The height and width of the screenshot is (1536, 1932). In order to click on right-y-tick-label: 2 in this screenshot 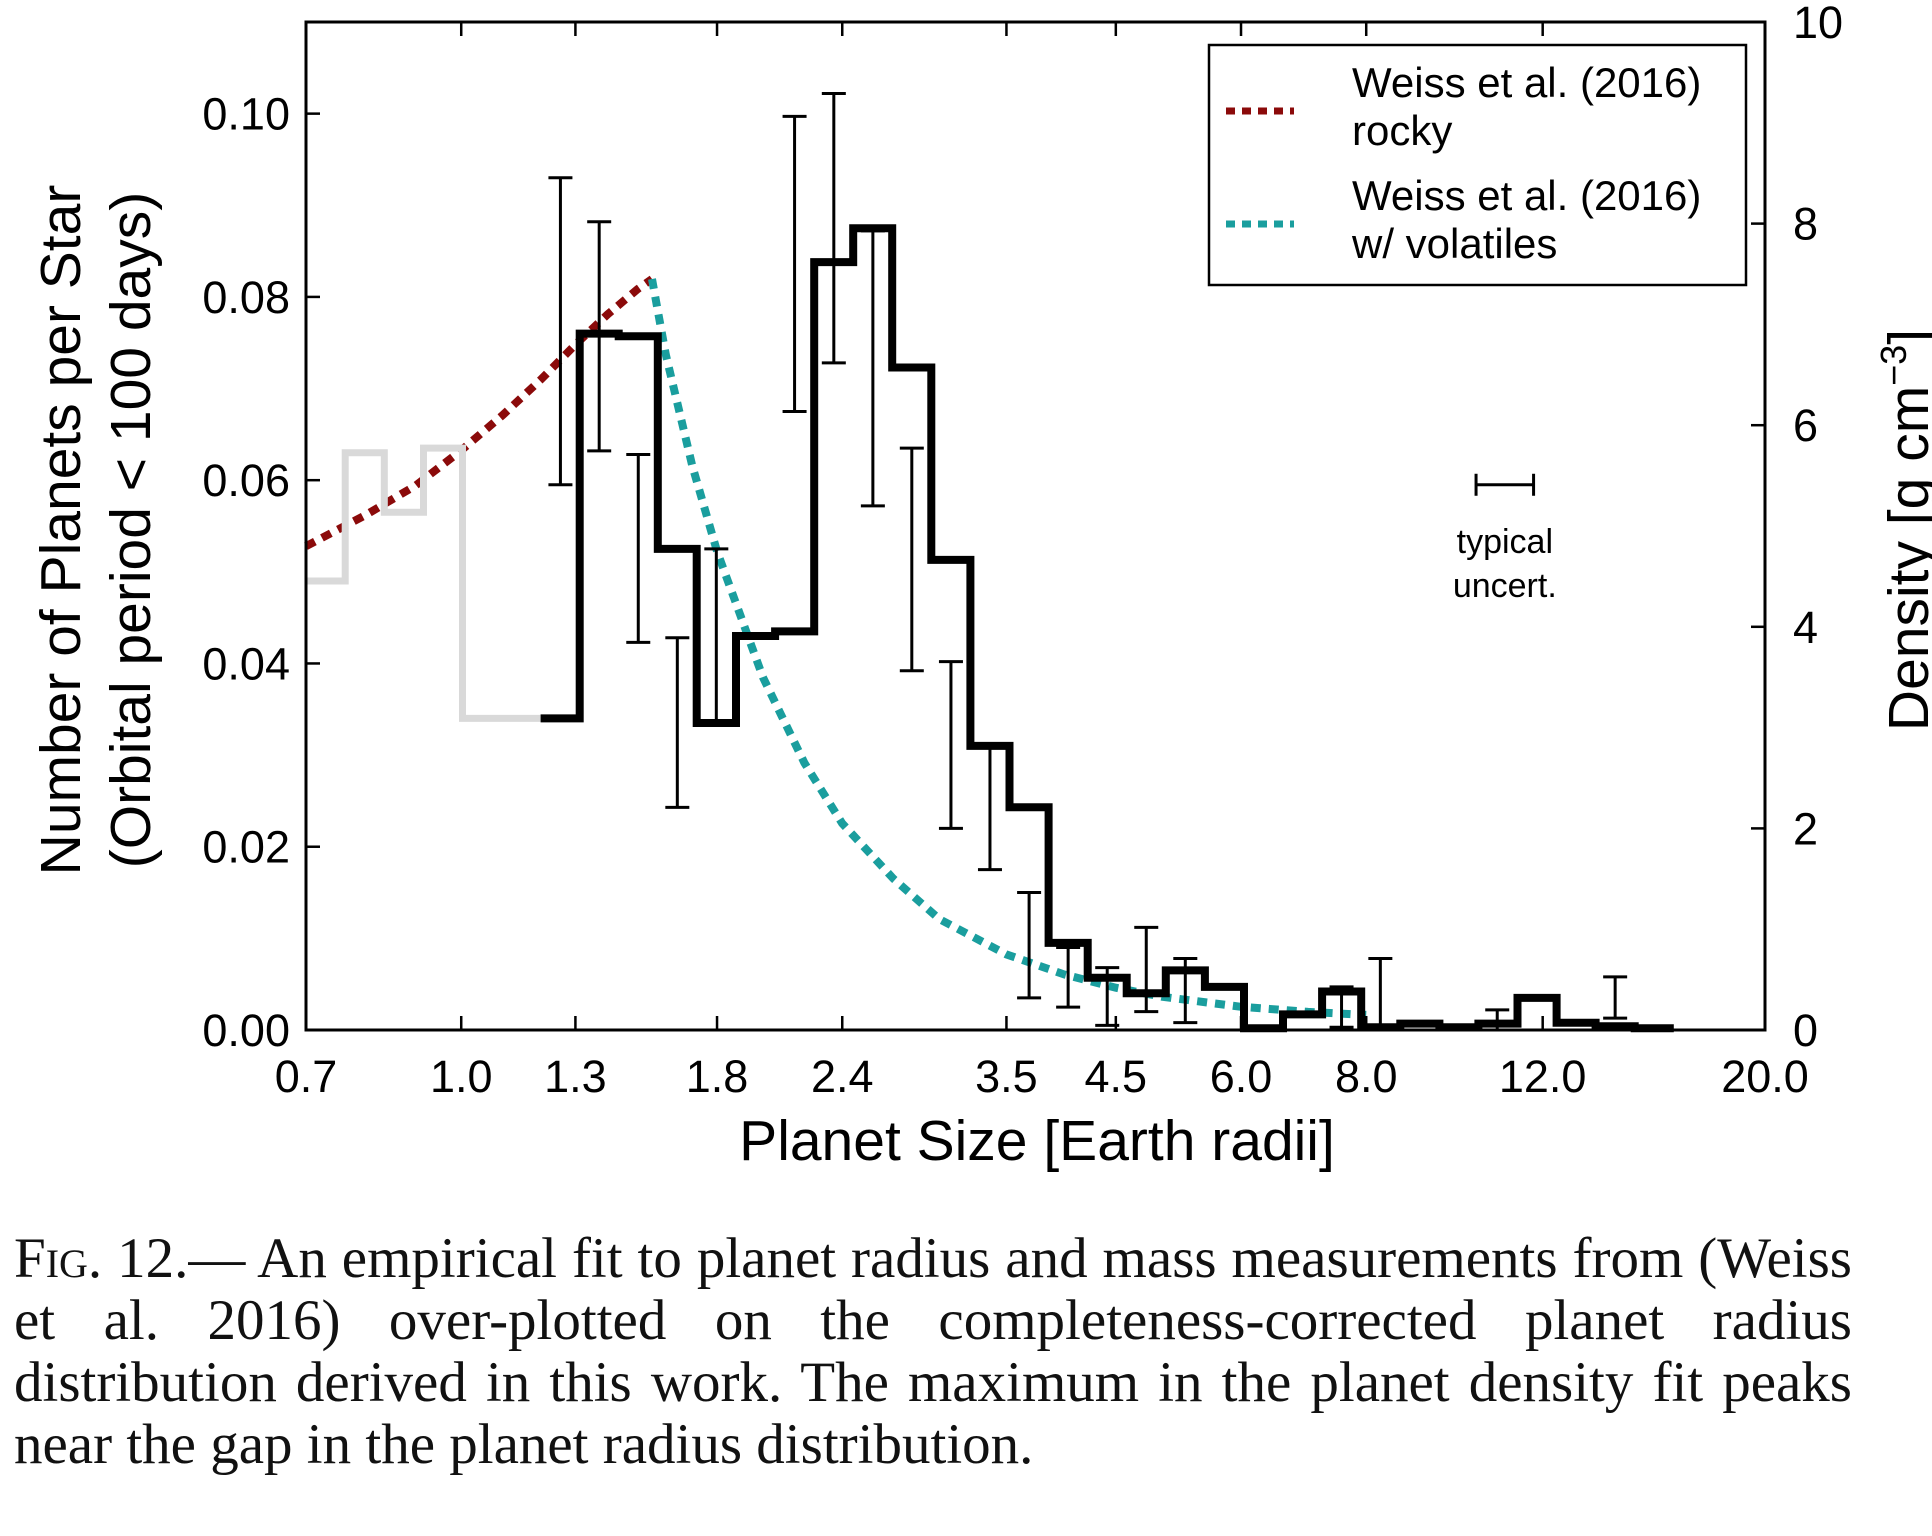, I will do `click(1805, 828)`.